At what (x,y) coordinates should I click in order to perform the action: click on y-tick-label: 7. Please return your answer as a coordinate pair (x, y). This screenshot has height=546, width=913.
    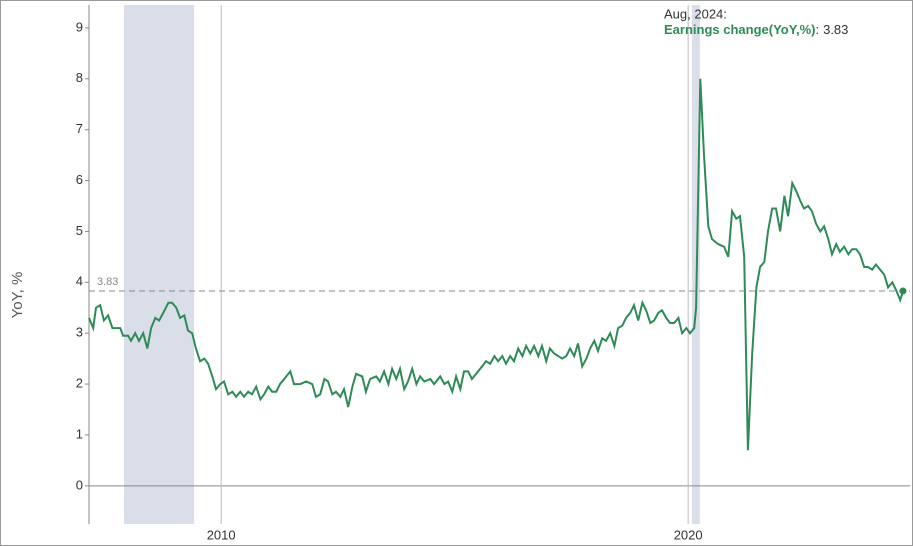
    Looking at the image, I should click on (79, 128).